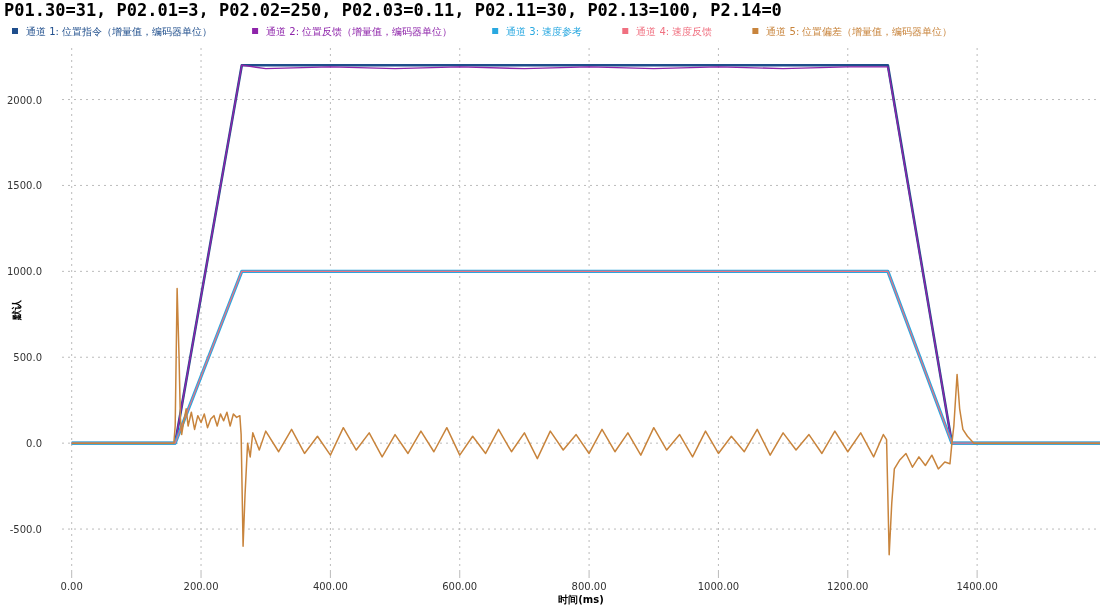 The width and height of the screenshot is (1100, 608). What do you see at coordinates (544, 31) in the screenshot?
I see `legend-label: 通道 3: 速度参考` at bounding box center [544, 31].